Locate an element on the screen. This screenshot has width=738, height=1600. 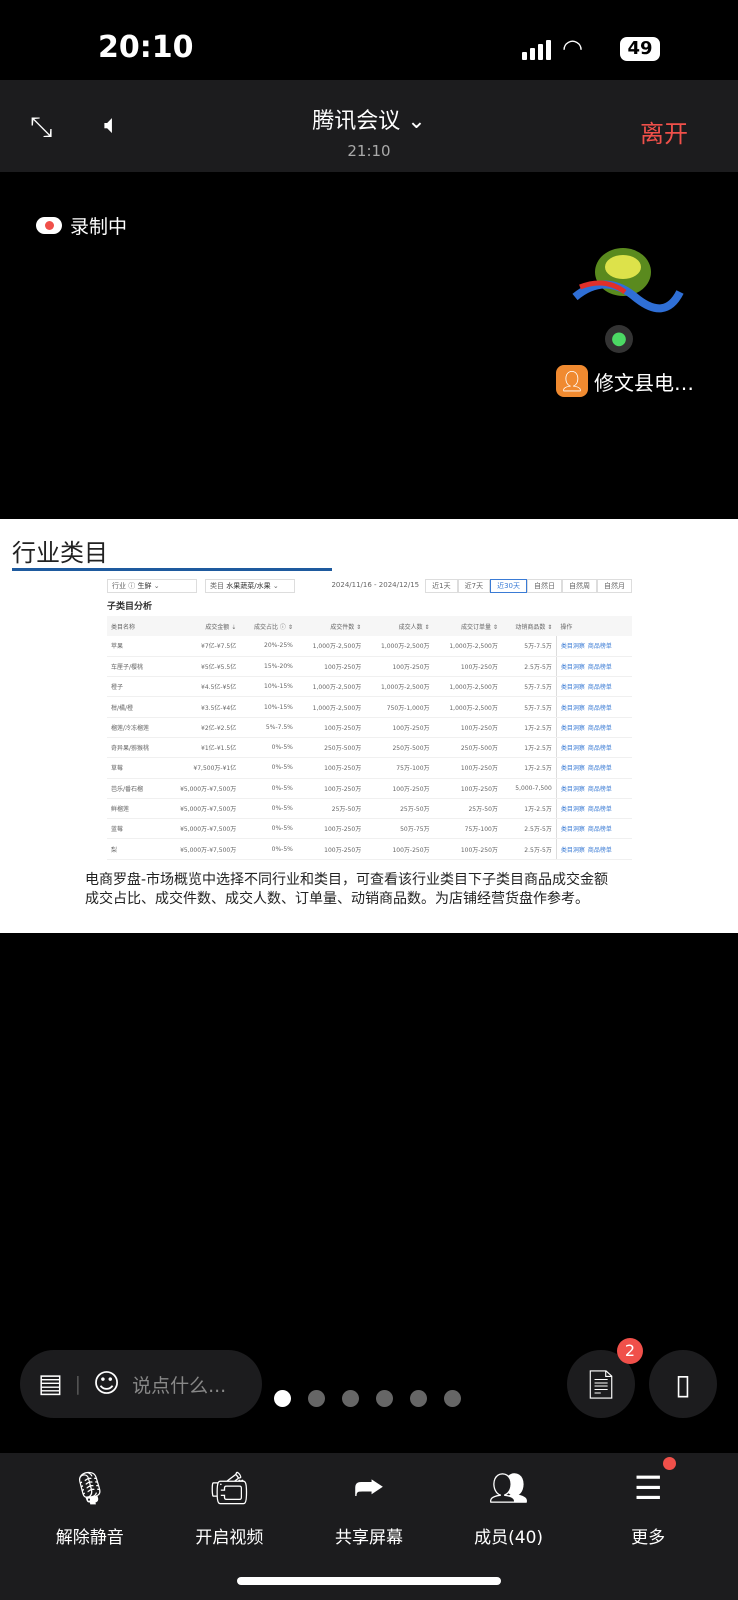
signal-icon is located at coordinates (536, 50).